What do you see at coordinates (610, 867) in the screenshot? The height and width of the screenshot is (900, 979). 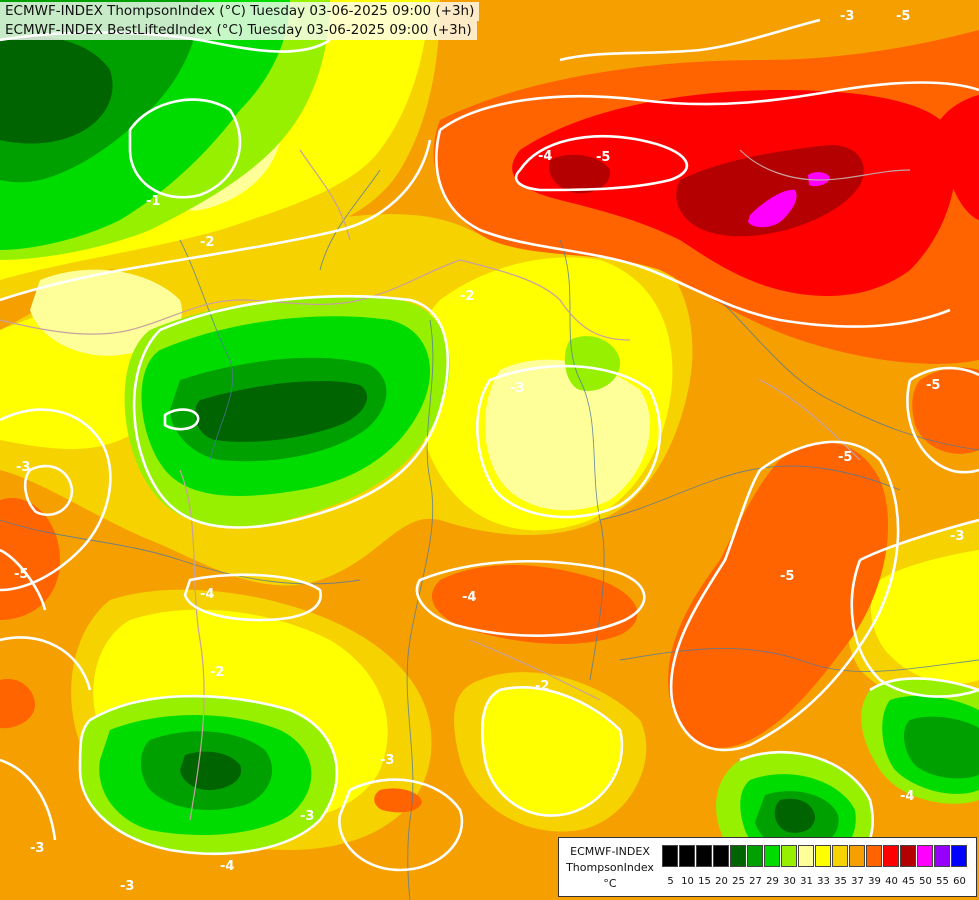 I see `legend-parameter: ThompsonIndex` at bounding box center [610, 867].